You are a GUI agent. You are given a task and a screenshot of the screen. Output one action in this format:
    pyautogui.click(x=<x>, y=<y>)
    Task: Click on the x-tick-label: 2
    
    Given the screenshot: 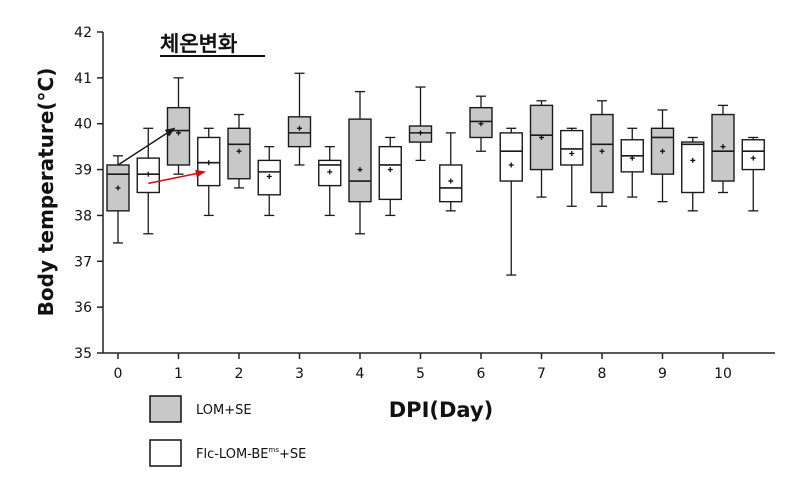 What is the action you would take?
    pyautogui.click(x=239, y=374)
    